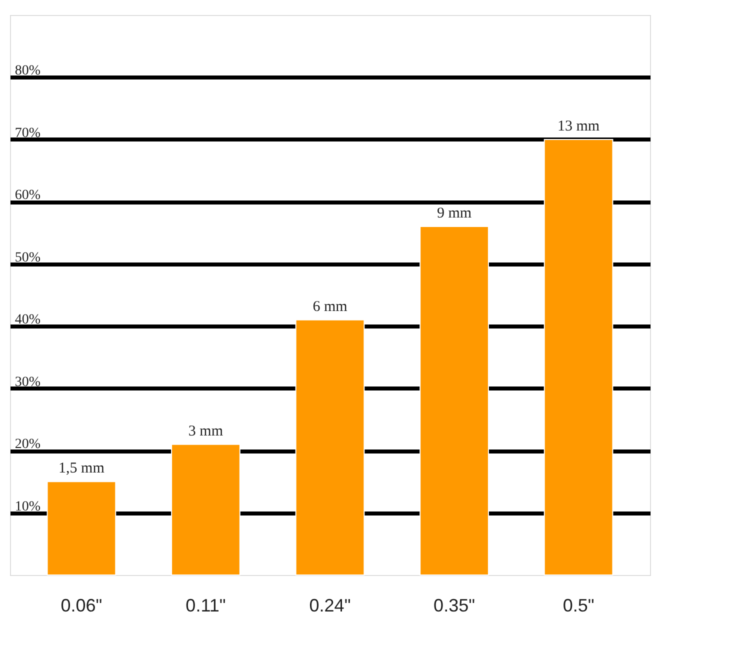  Describe the element at coordinates (27, 444) in the screenshot. I see `y-tick-label: 20%` at that location.